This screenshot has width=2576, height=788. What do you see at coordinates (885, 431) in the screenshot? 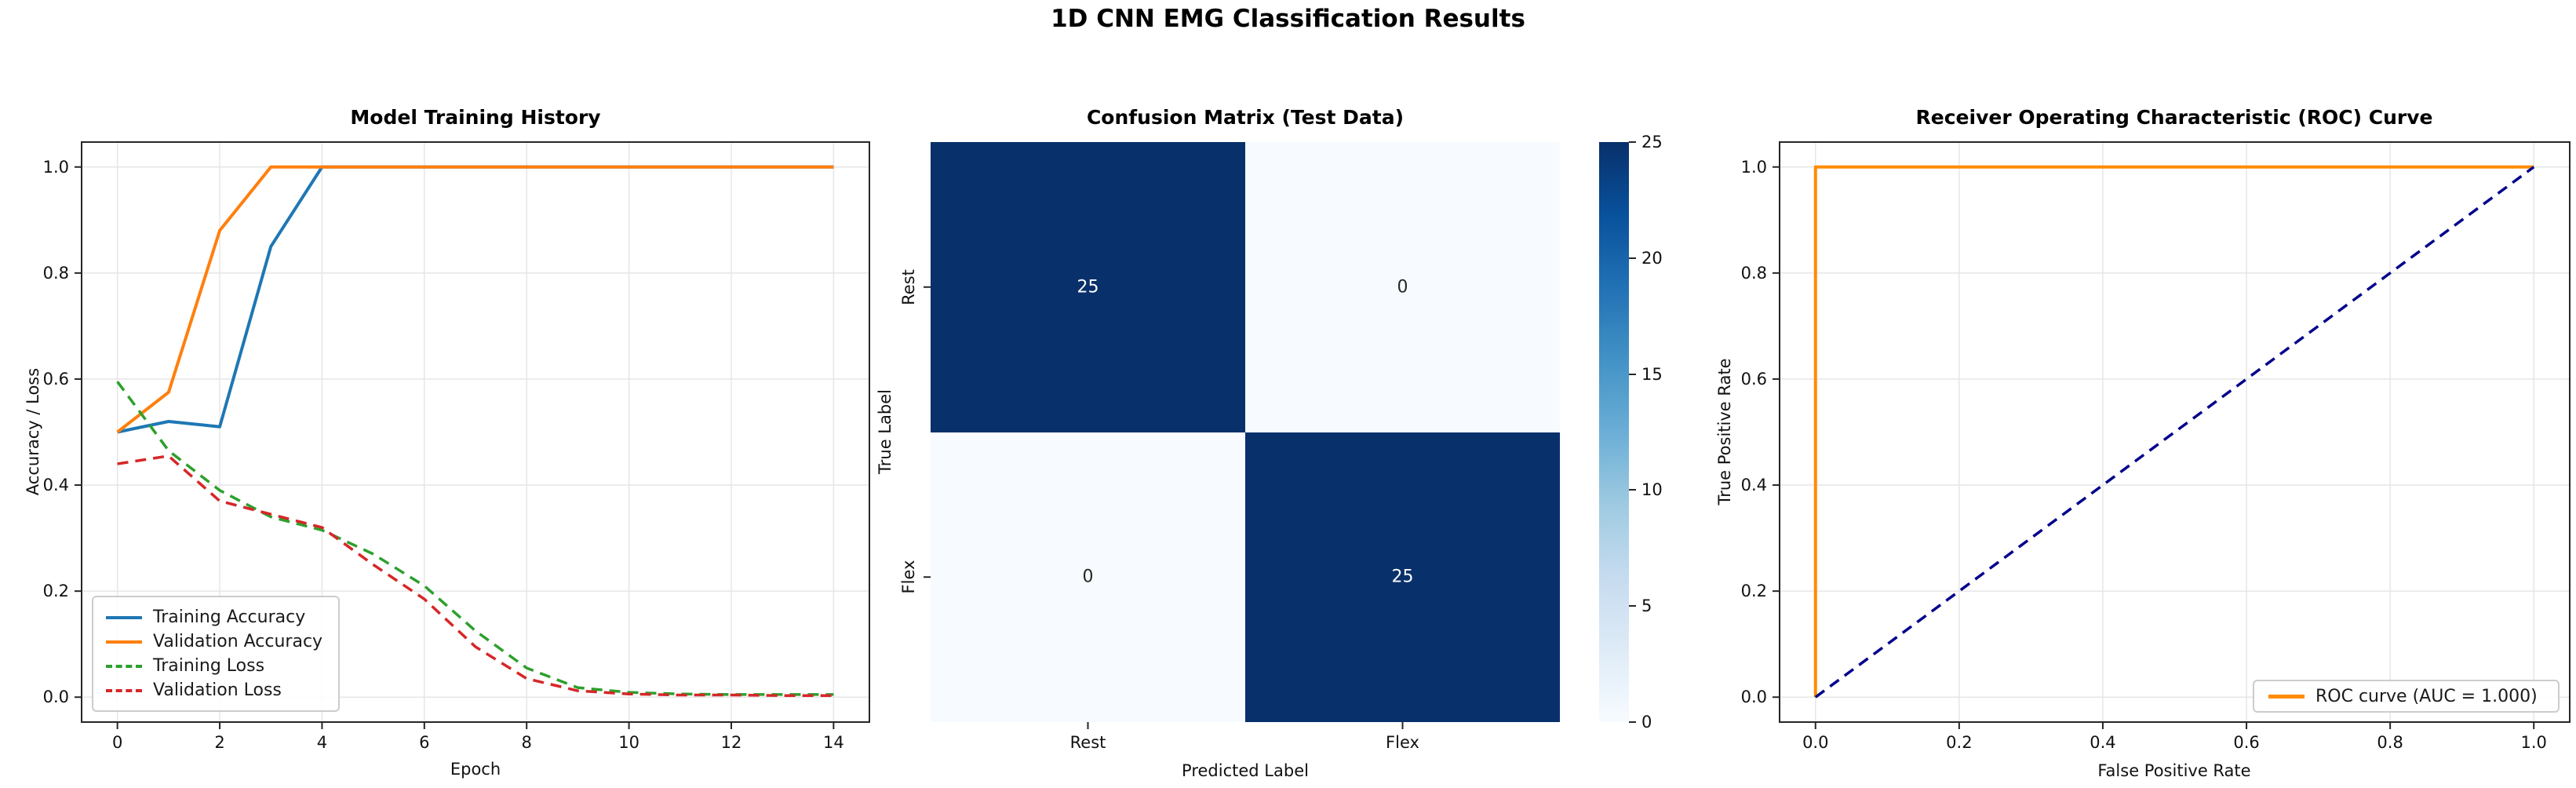
I see `confusion-matrix-ylabel: True Label` at bounding box center [885, 431].